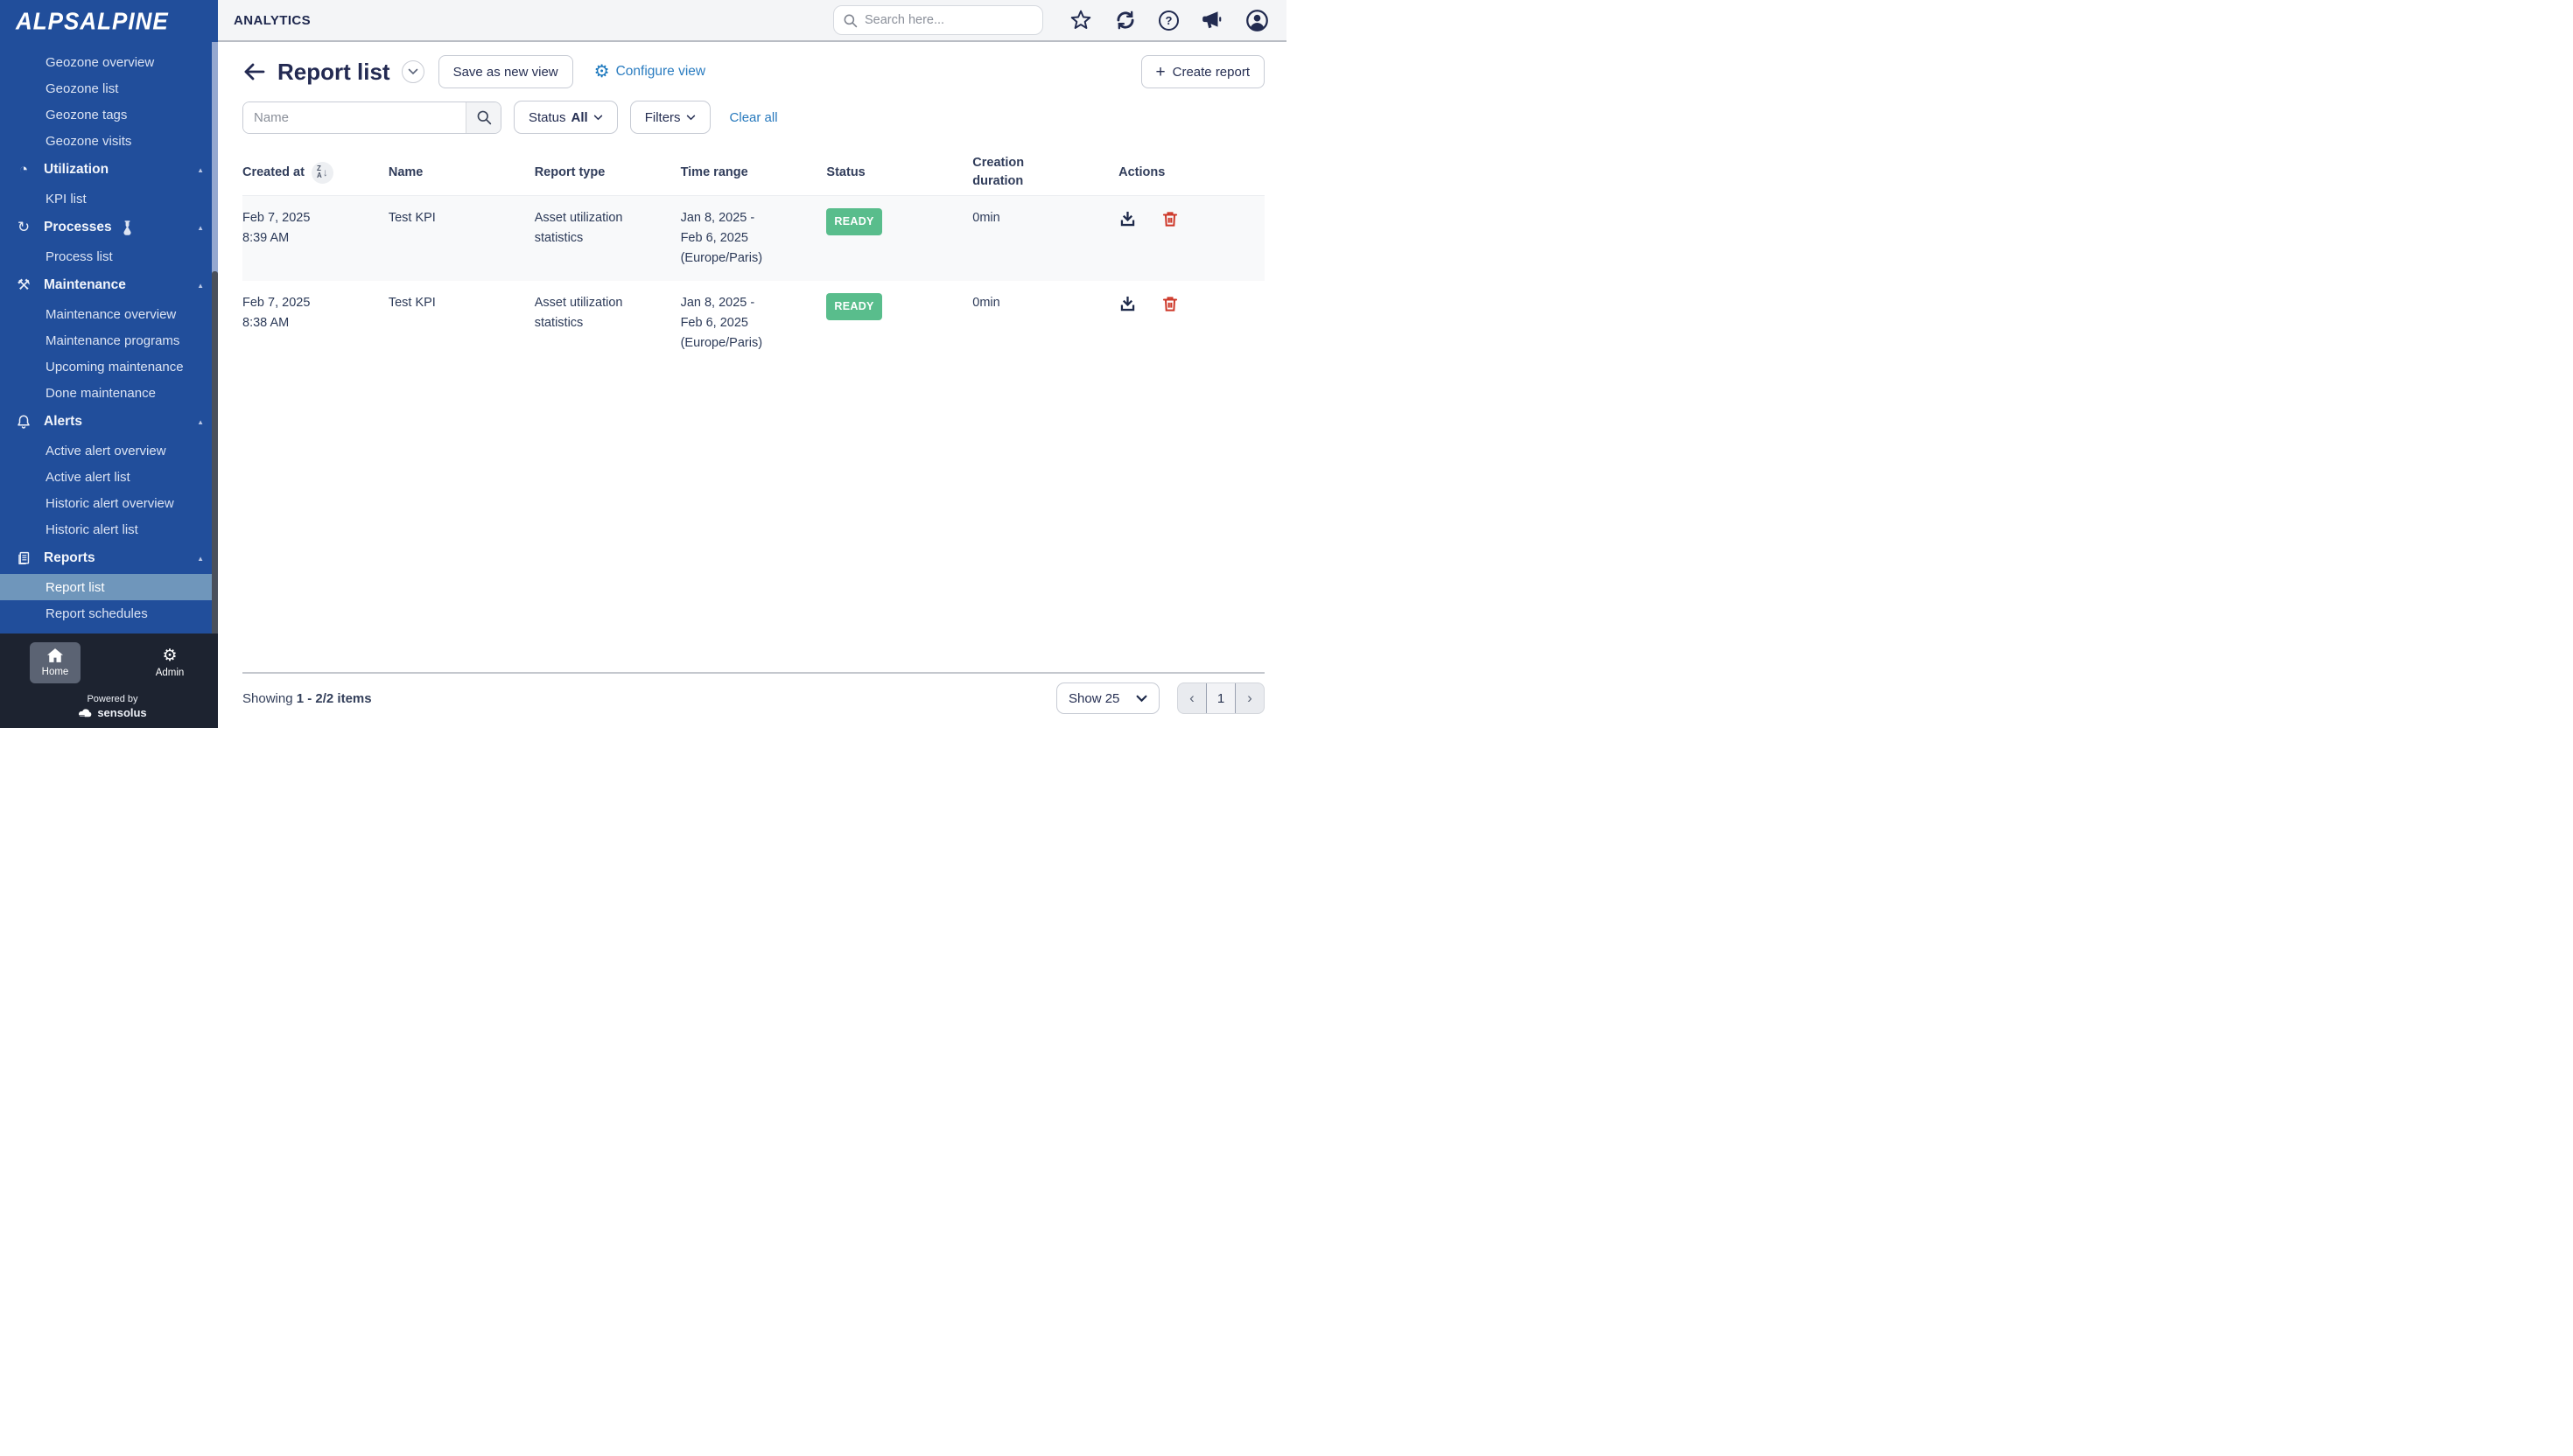 The width and height of the screenshot is (2573, 1456). Describe the element at coordinates (215, 452) in the screenshot. I see `sidebar-scrollbar-thumb` at that location.